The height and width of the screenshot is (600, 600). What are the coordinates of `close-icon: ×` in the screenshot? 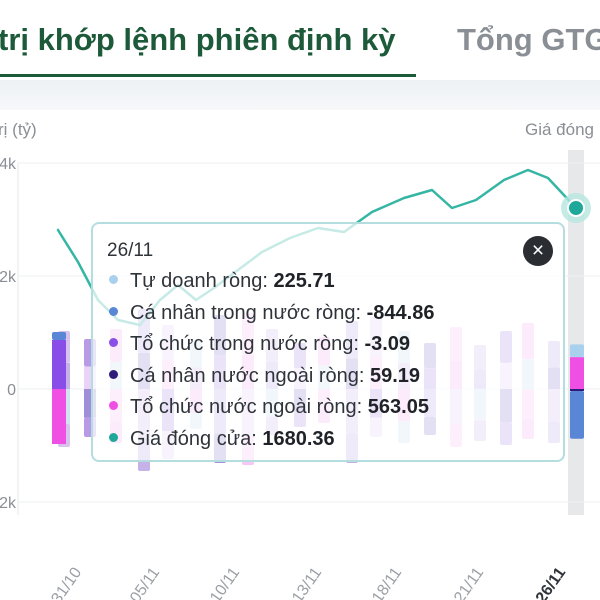 It's located at (538, 251).